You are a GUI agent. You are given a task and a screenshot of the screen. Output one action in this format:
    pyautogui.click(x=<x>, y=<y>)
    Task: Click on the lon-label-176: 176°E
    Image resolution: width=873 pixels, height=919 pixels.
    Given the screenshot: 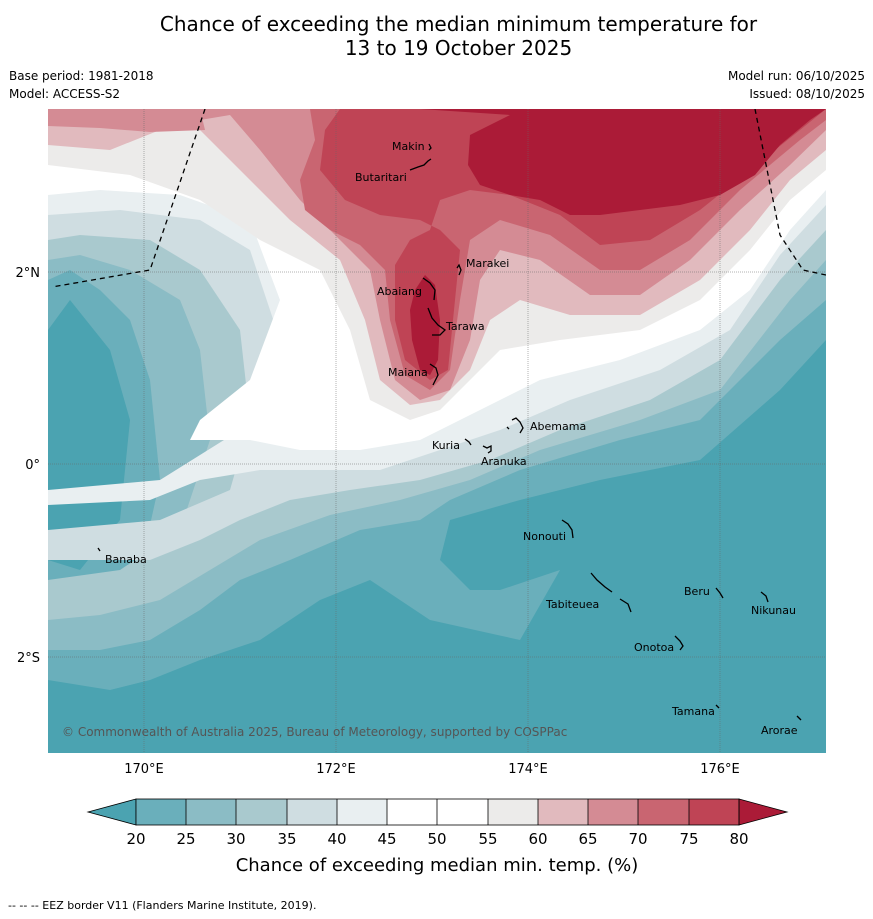 What is the action you would take?
    pyautogui.click(x=720, y=769)
    